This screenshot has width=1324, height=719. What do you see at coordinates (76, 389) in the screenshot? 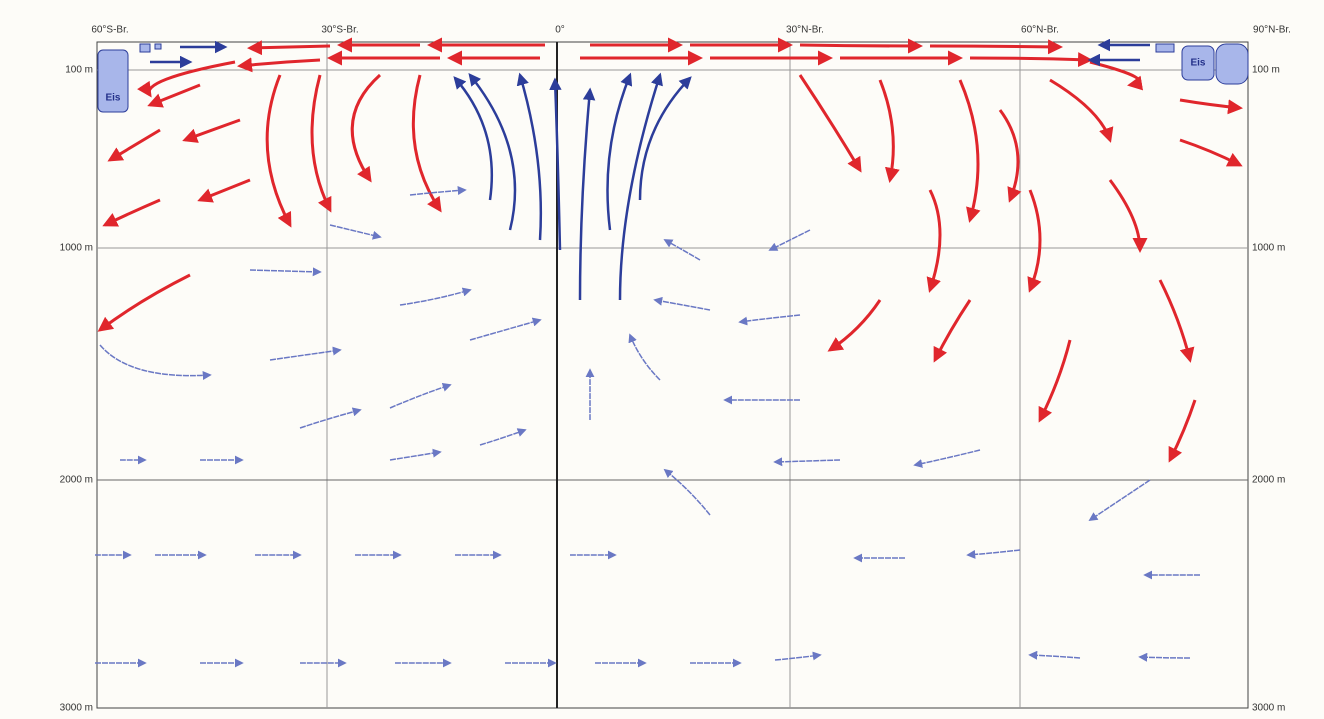
I see `left-depth-labels: 100 m 1000 m 2000 m 3000 m` at bounding box center [76, 389].